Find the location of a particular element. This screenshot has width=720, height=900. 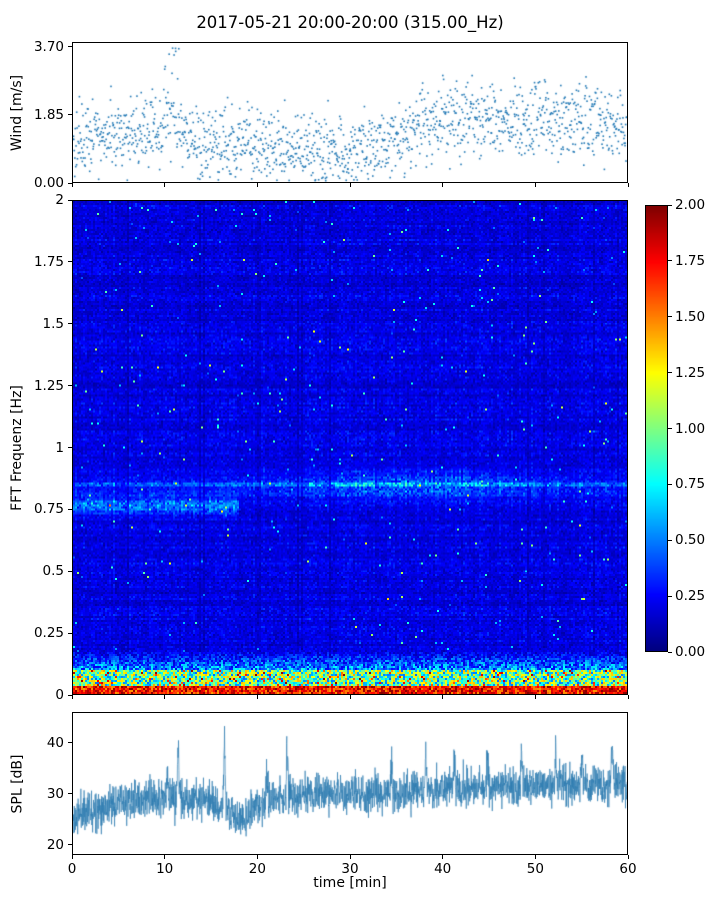

wind-scatter-plot is located at coordinates (350, 112).